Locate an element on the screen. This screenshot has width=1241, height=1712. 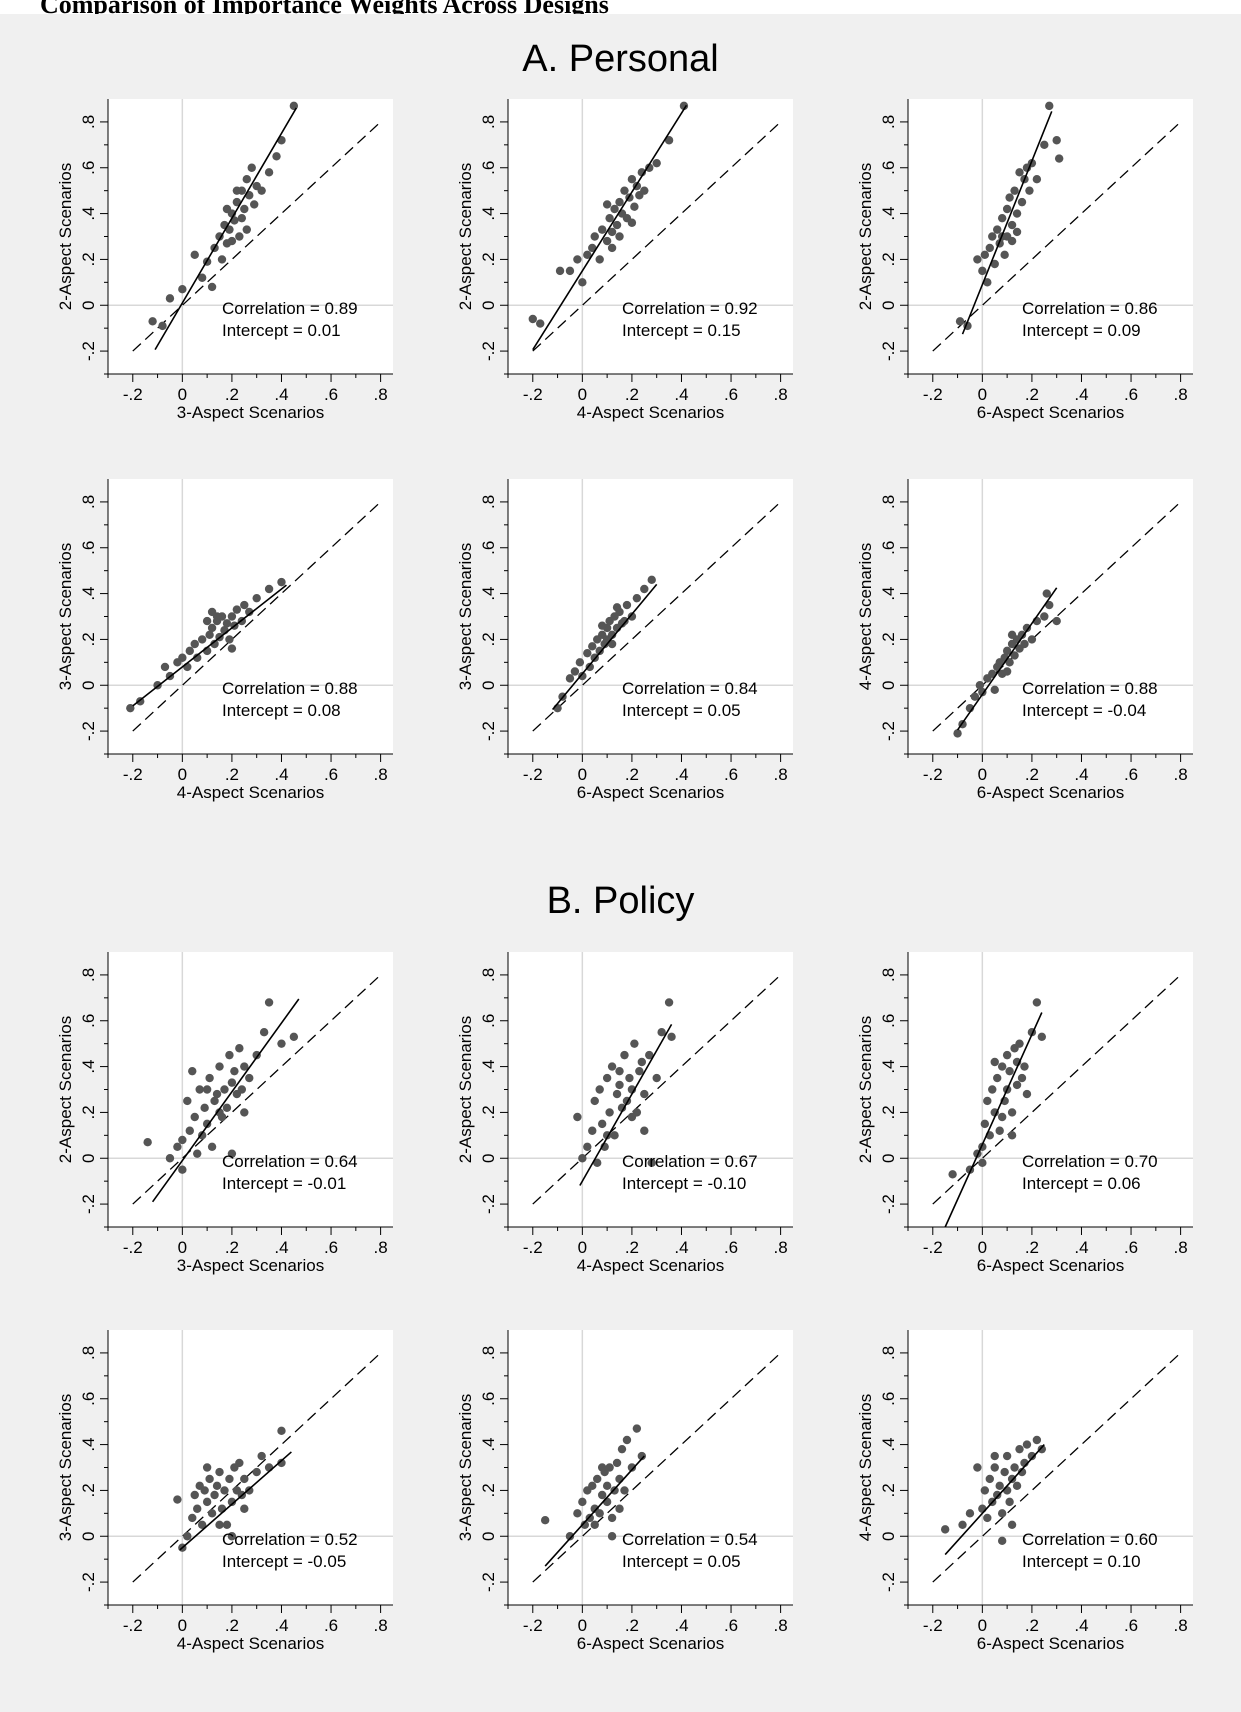
reference-line is located at coordinates (257, 616).